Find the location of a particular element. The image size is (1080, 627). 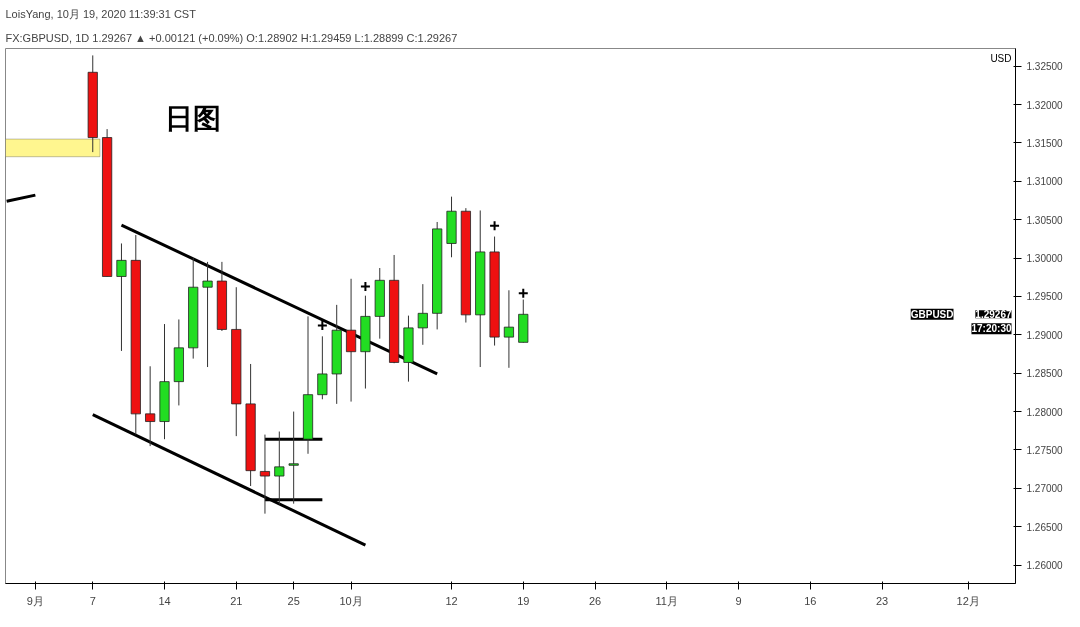

y-tick-label: 1.32500 is located at coordinates (1045, 67).